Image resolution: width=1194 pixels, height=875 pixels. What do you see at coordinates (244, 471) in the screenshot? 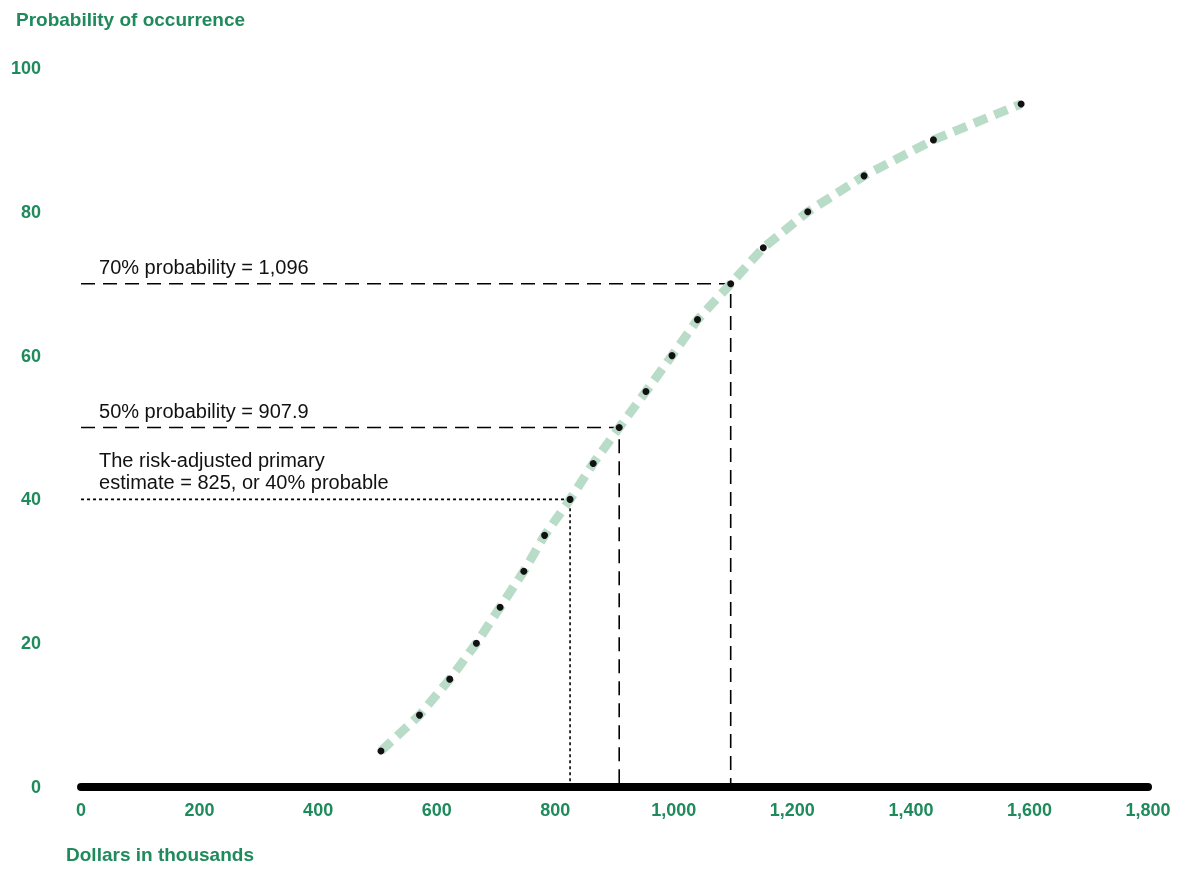
I see `annotation: The risk-adjusted primary estimate = 825, or 40% probable` at bounding box center [244, 471].